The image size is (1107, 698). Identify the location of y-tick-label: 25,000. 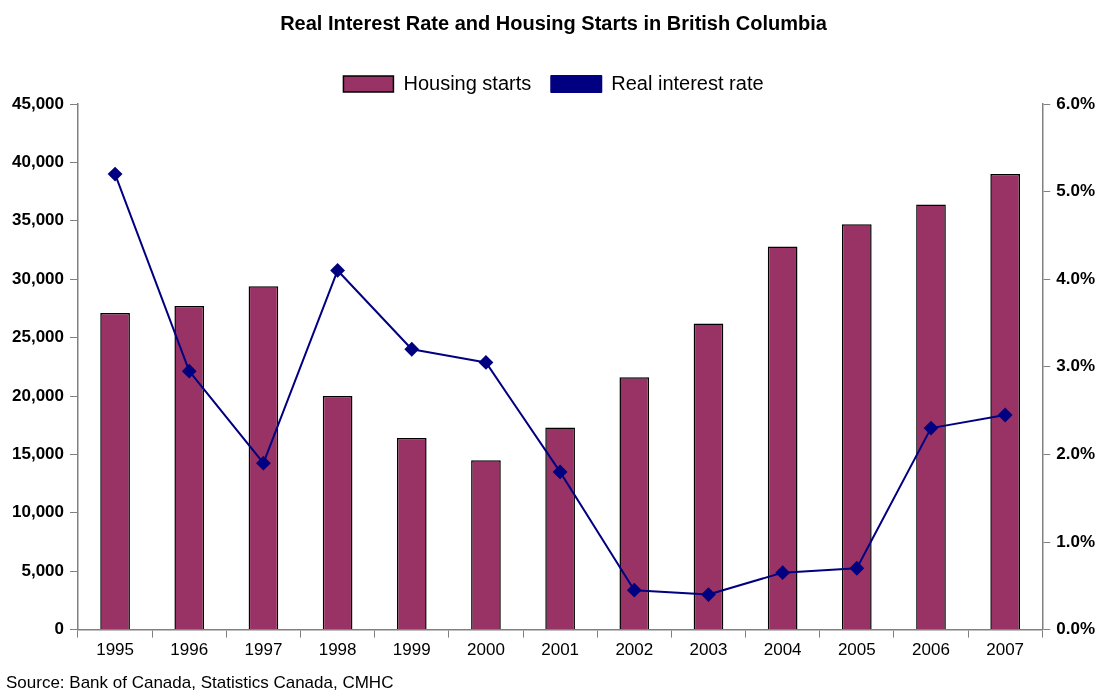
(38, 337).